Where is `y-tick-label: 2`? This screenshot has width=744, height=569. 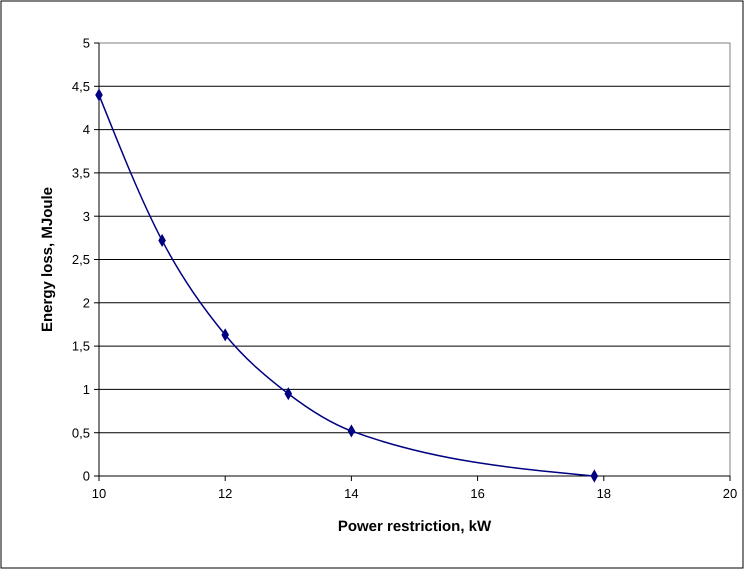
y-tick-label: 2 is located at coordinates (86, 302).